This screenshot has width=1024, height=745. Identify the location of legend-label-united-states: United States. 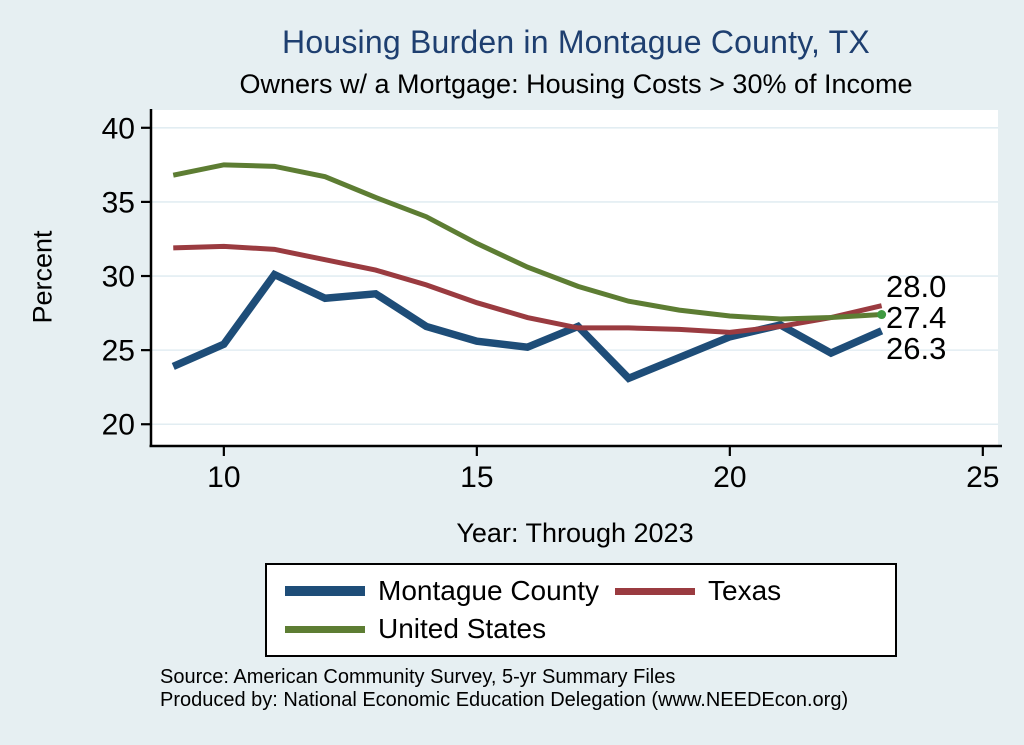
(462, 628).